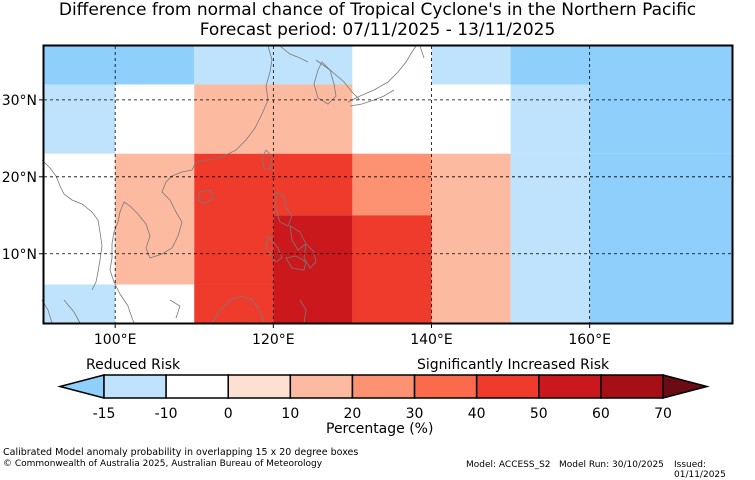 This screenshot has height=480, width=755. I want to click on colorbar-tick-label: 20, so click(353, 414).